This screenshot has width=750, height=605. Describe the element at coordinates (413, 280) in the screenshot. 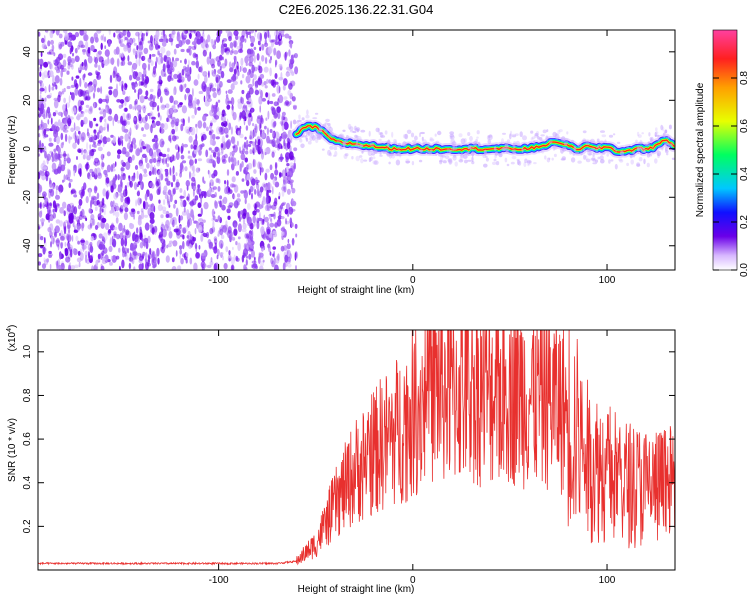

I see `x-tick-label: 0` at that location.